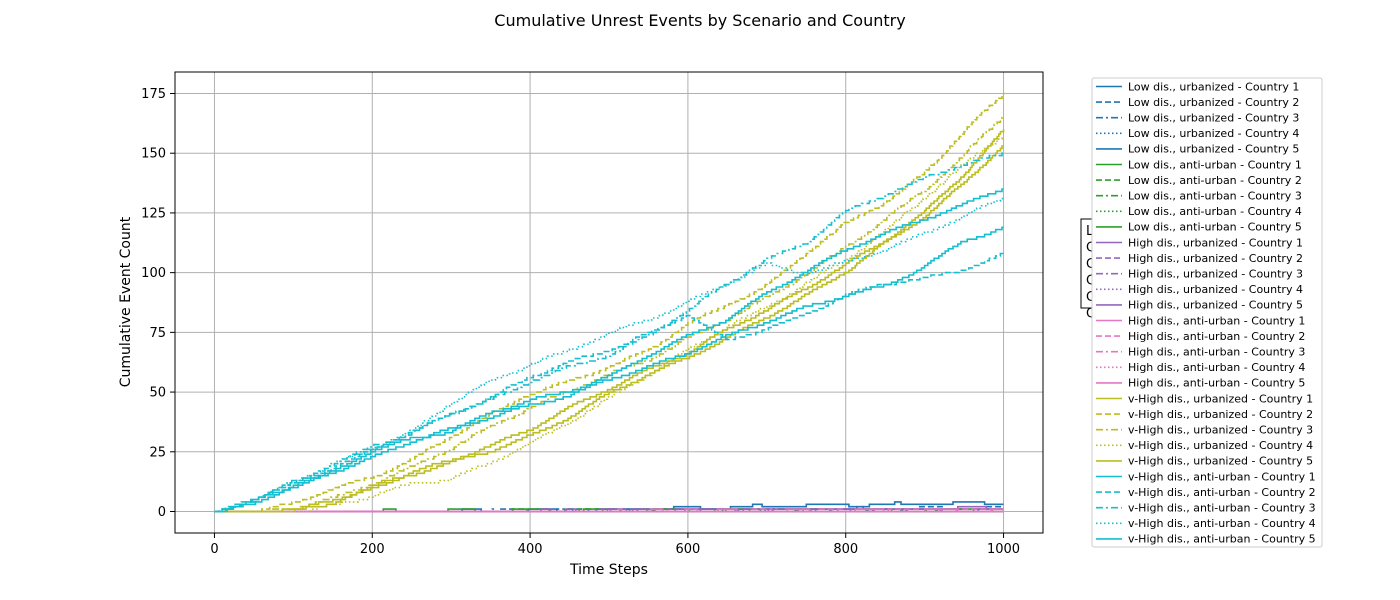  Describe the element at coordinates (153, 94) in the screenshot. I see `y-tick-label: 175` at that location.